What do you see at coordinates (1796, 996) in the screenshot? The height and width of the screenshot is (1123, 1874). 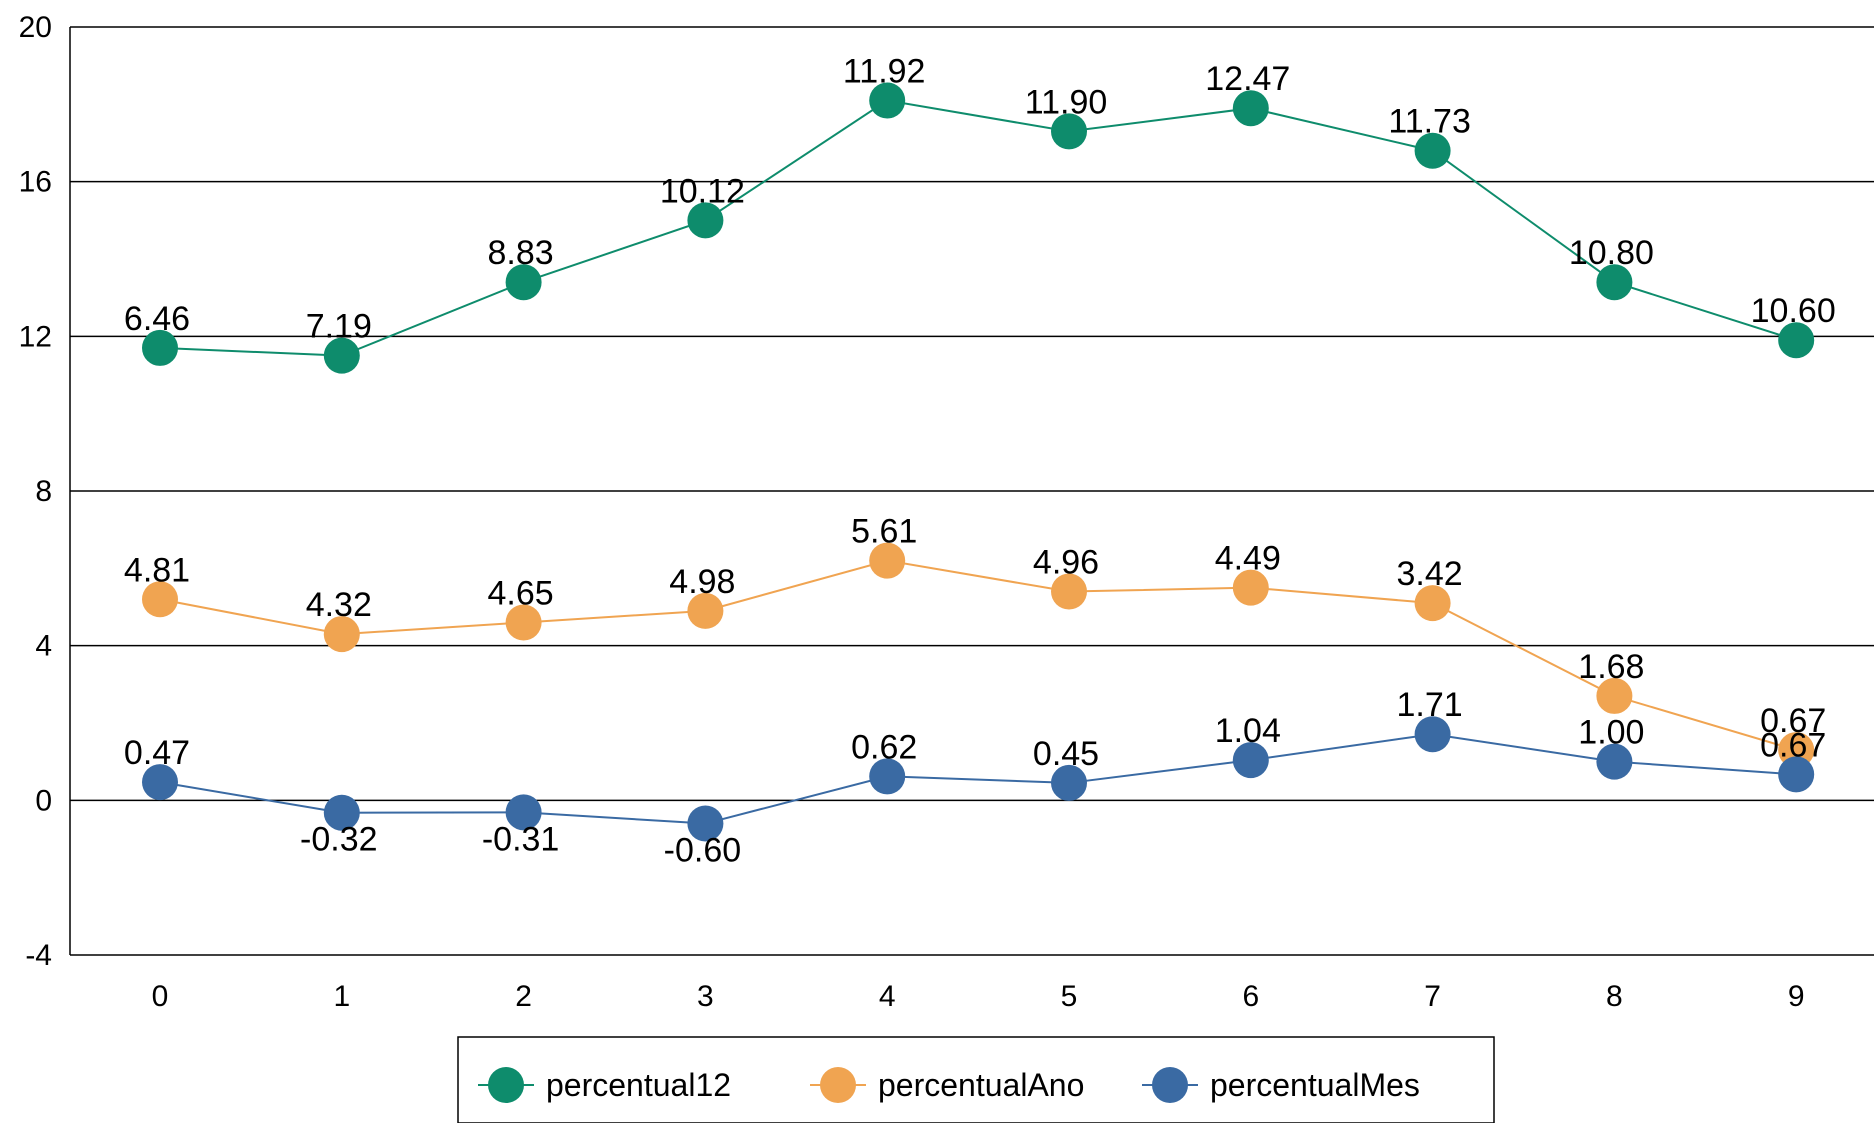 I see `x-tick-label: 9` at bounding box center [1796, 996].